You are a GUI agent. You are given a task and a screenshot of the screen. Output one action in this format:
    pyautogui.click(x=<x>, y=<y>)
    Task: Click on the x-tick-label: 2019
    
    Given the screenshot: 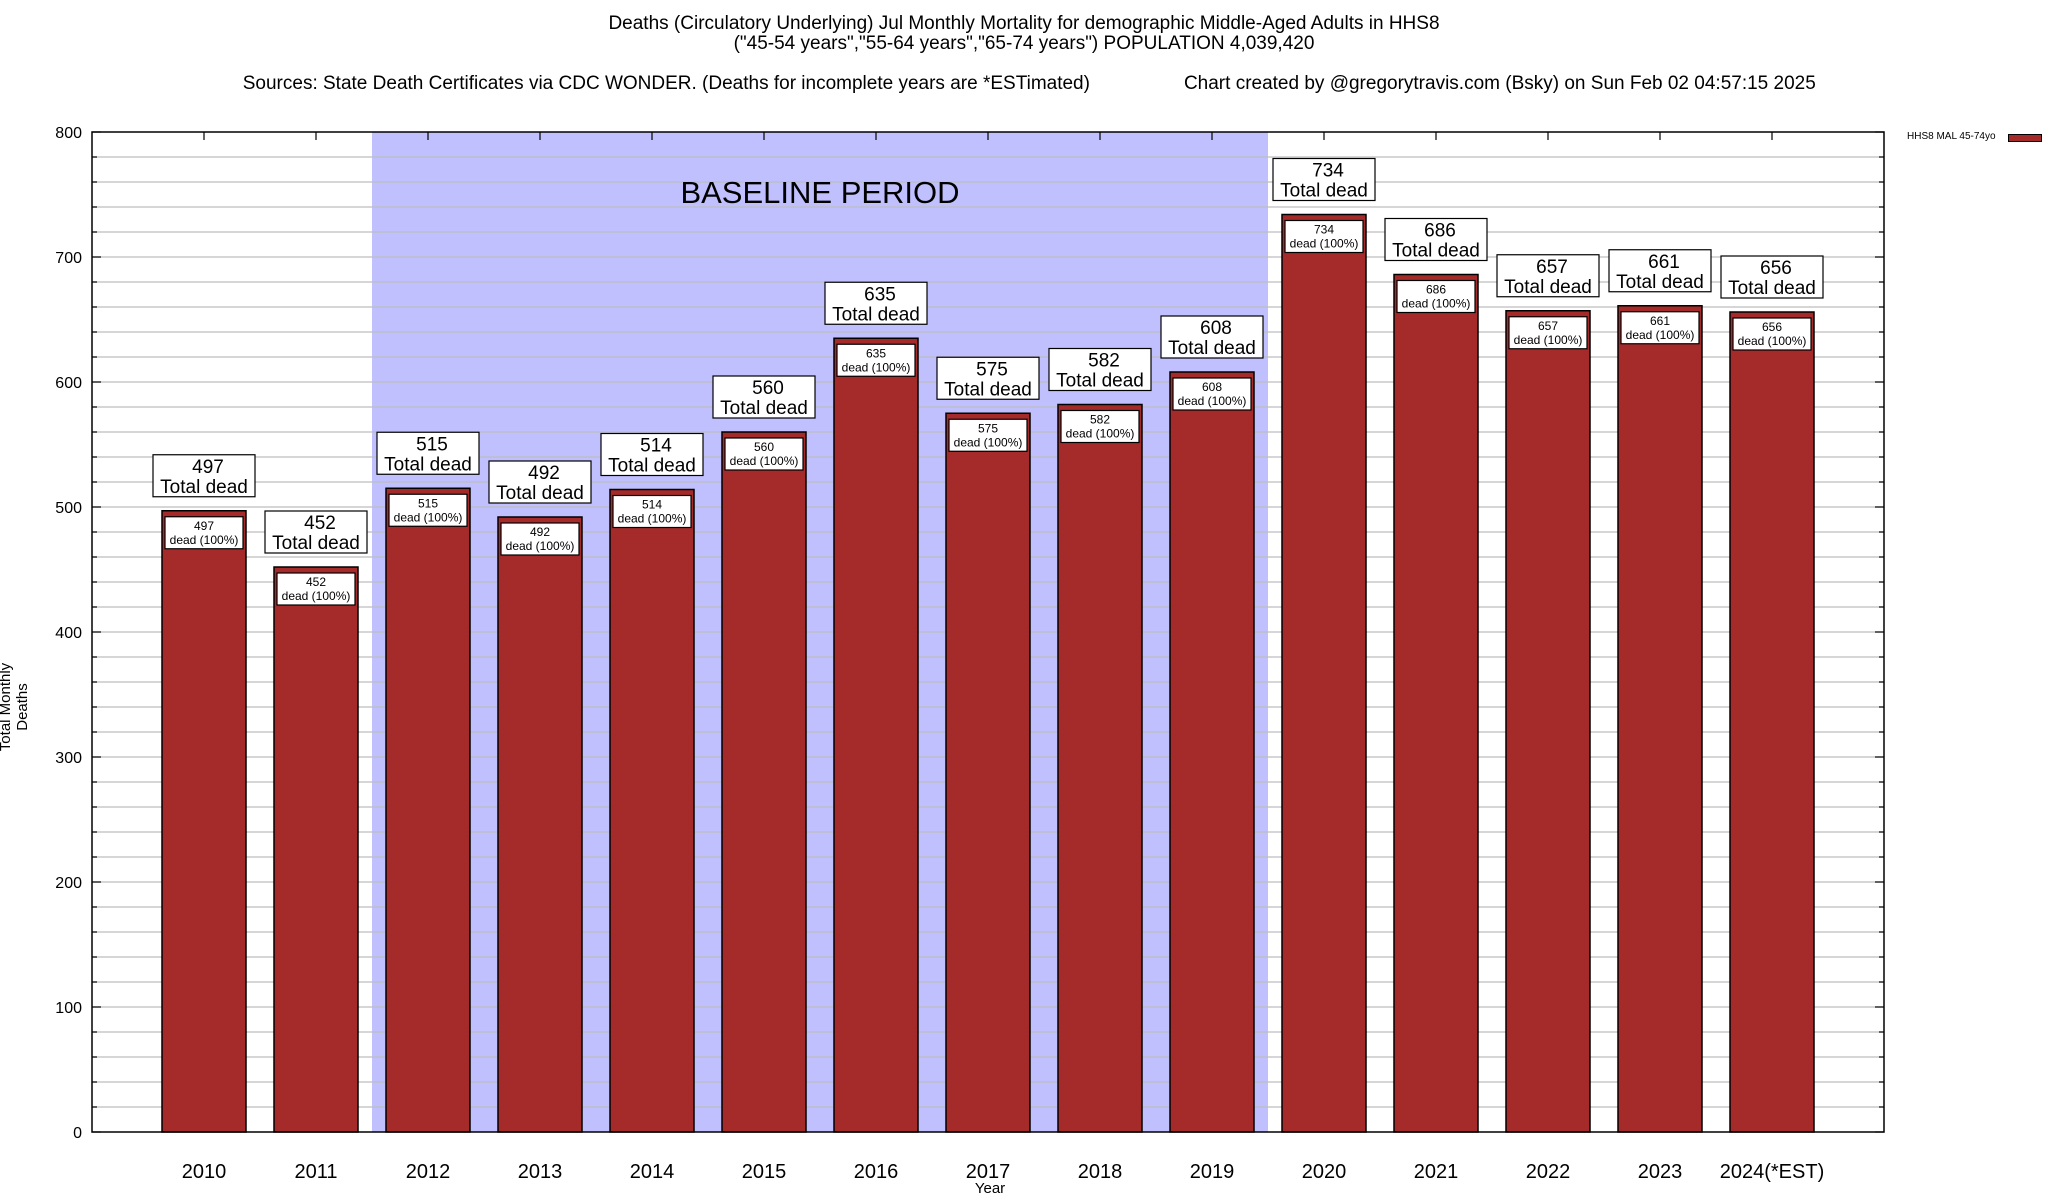 What is the action you would take?
    pyautogui.click(x=1212, y=1172)
    